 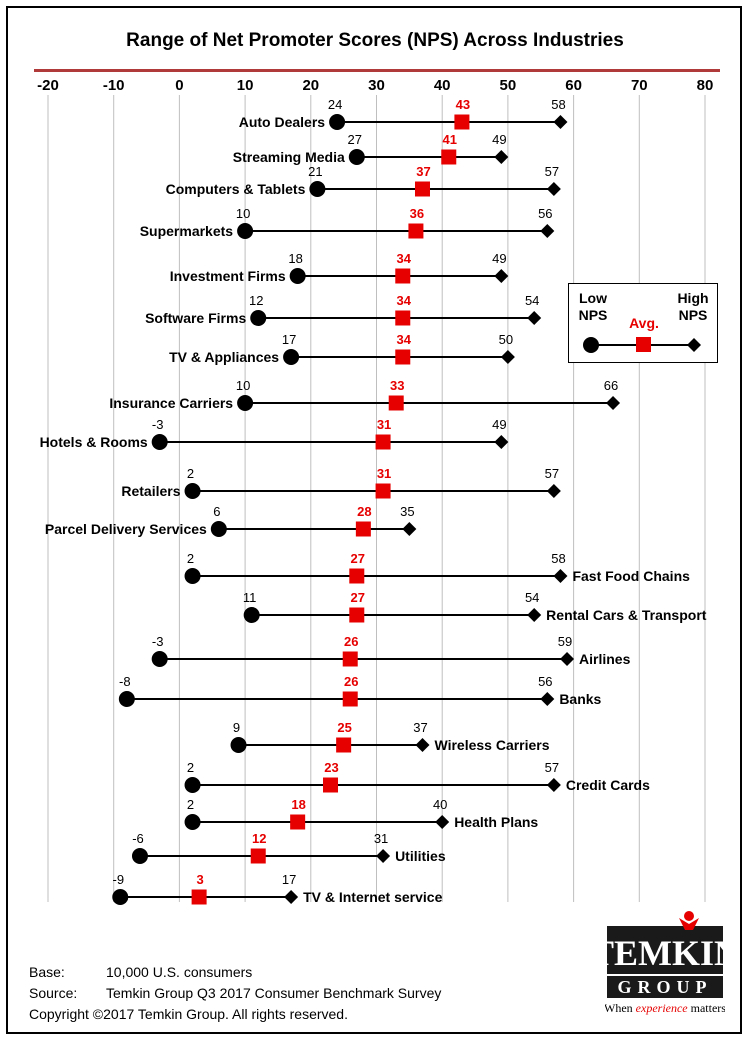 I want to click on category-label: Insurance Carriers, so click(x=171, y=403).